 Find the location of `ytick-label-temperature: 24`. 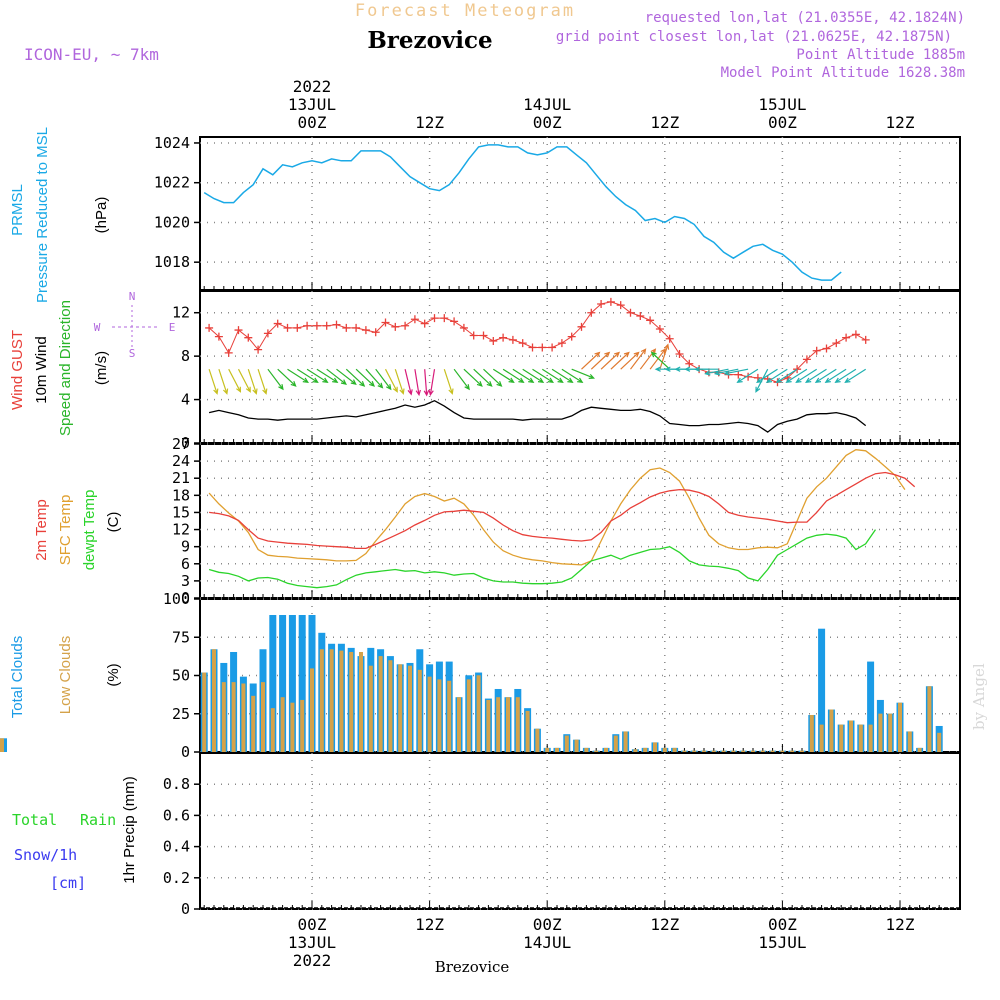

ytick-label-temperature: 24 is located at coordinates (181, 461).